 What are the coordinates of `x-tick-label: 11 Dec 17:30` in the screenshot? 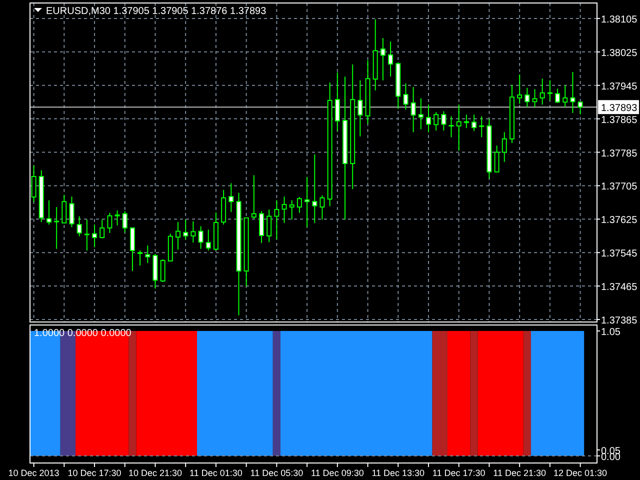 It's located at (459, 473).